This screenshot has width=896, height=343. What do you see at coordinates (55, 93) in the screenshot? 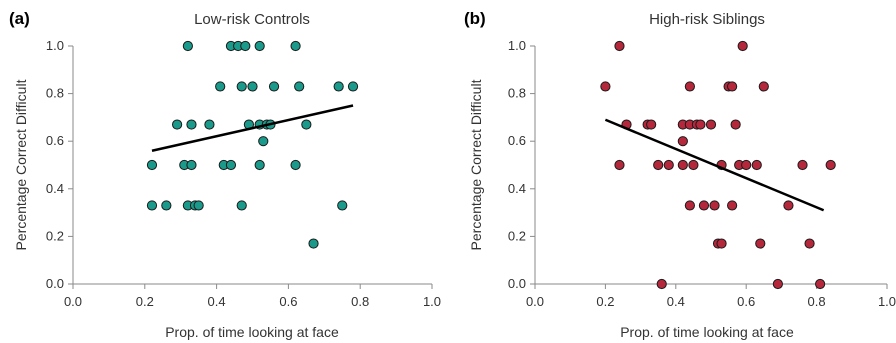
I see `panel-a-y-tick-label: 0.8` at bounding box center [55, 93].